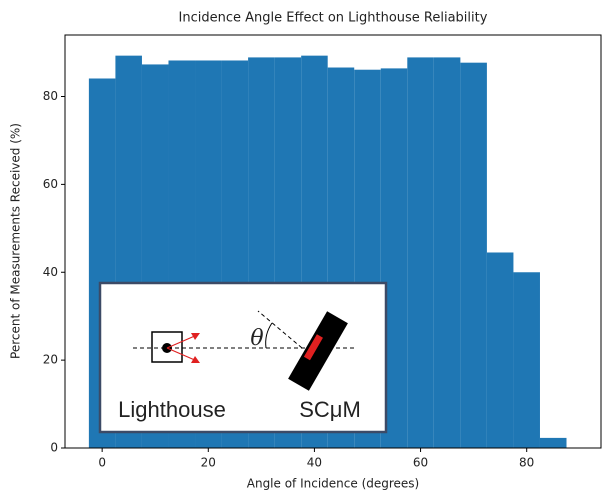 This screenshot has height=499, width=611. What do you see at coordinates (280, 329) in the screenshot?
I see `incidence-line` at bounding box center [280, 329].